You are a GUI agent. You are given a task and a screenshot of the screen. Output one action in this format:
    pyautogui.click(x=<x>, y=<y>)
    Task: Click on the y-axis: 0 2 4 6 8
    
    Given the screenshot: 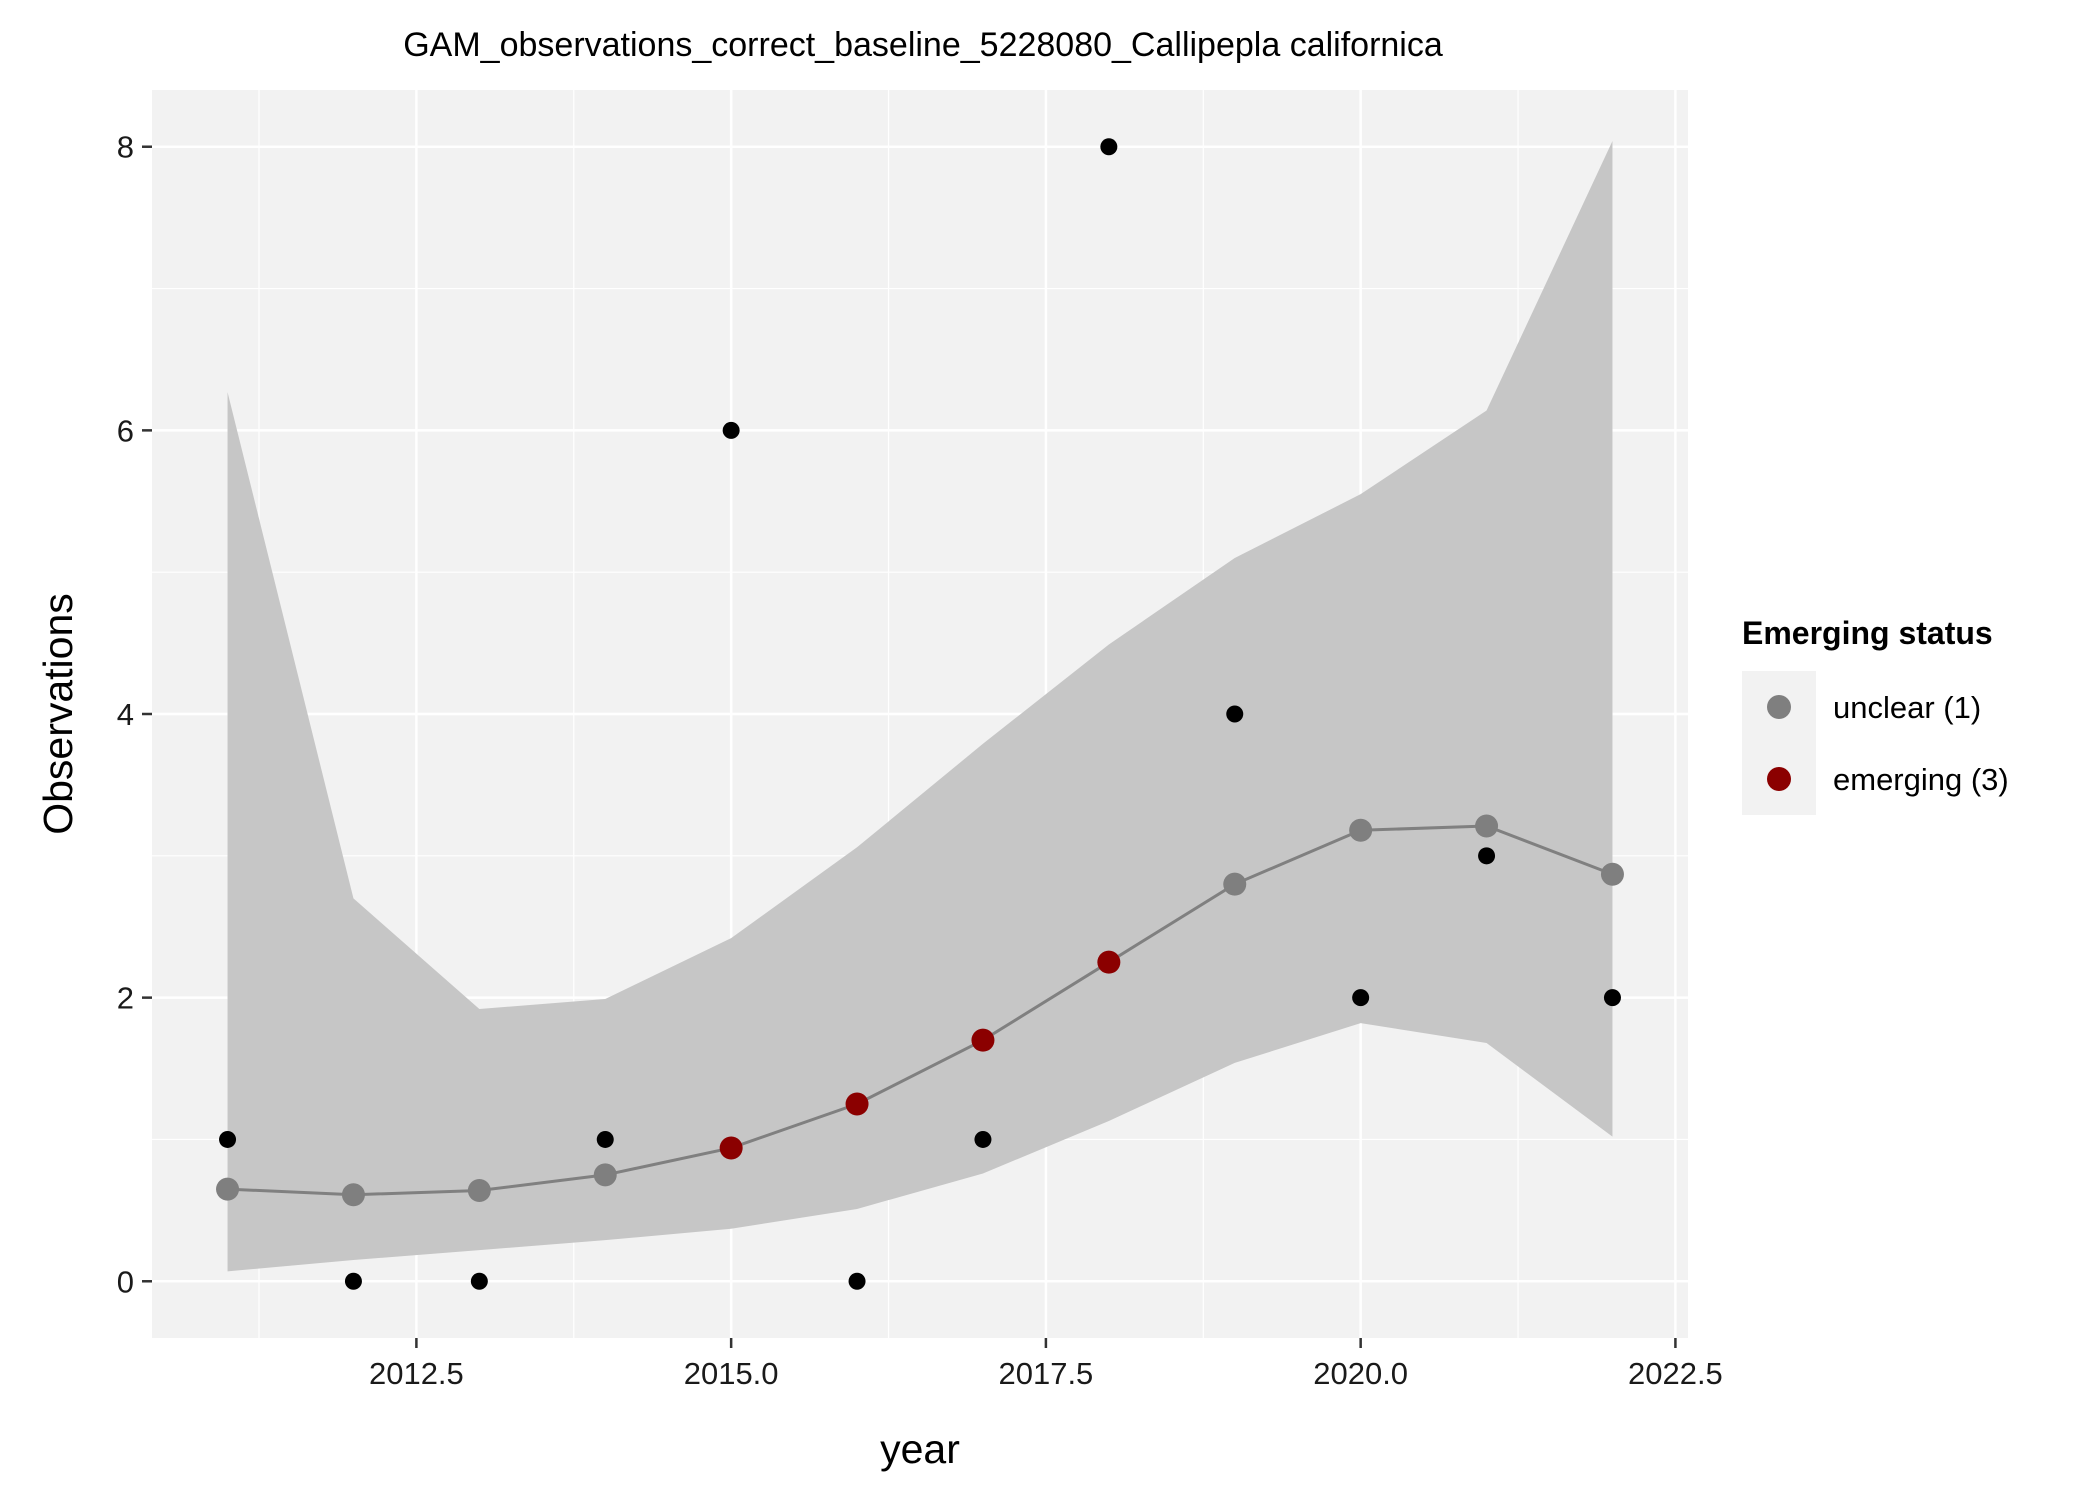 What is the action you would take?
    pyautogui.click(x=134, y=714)
    